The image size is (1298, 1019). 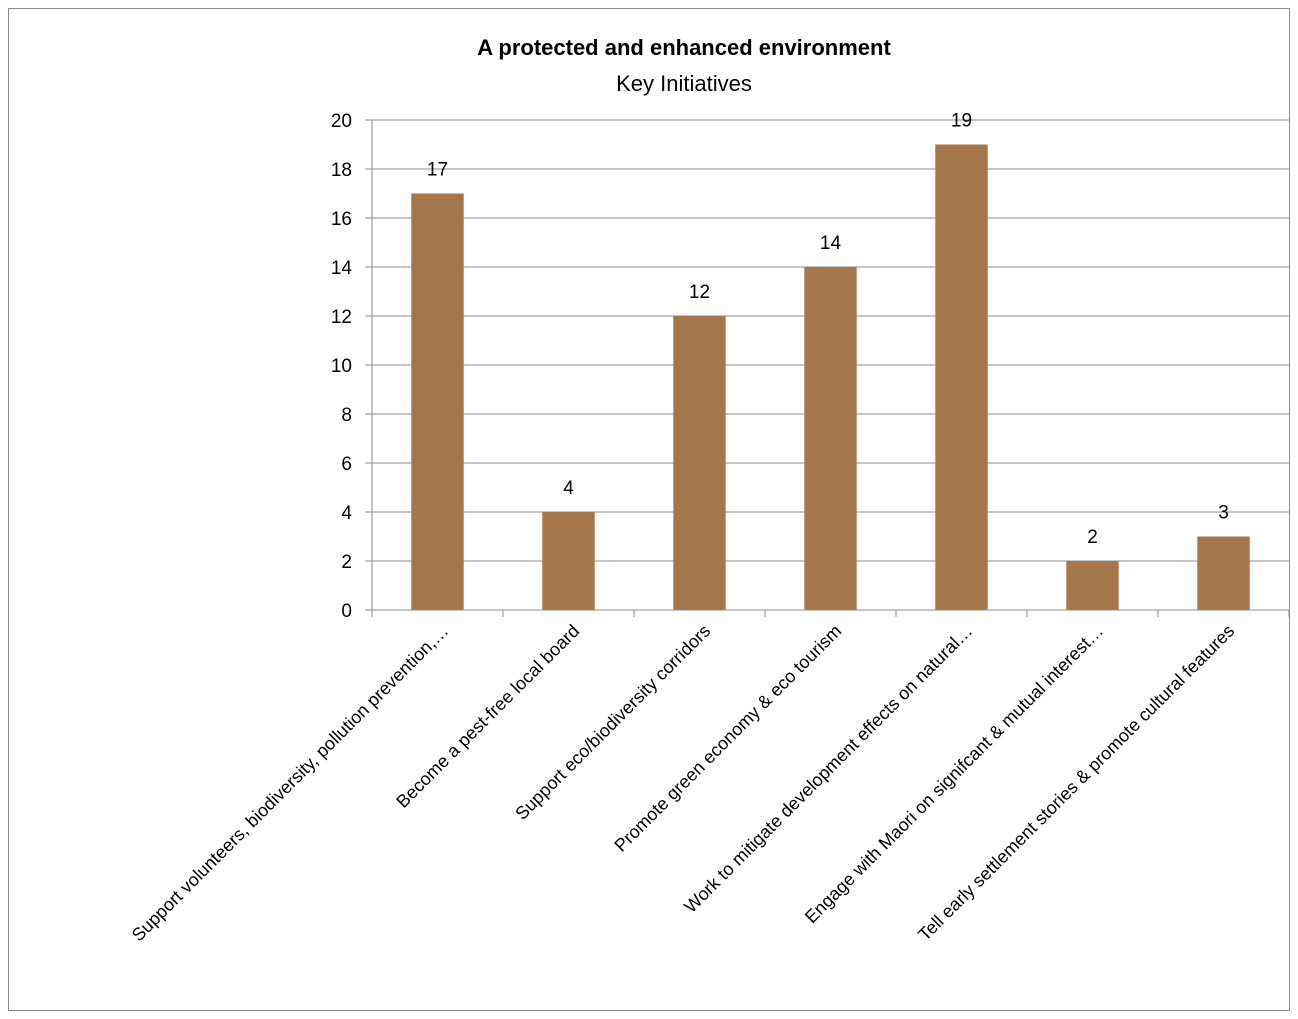 I want to click on chart-title: A protected and enhanced environment, so click(x=684, y=47).